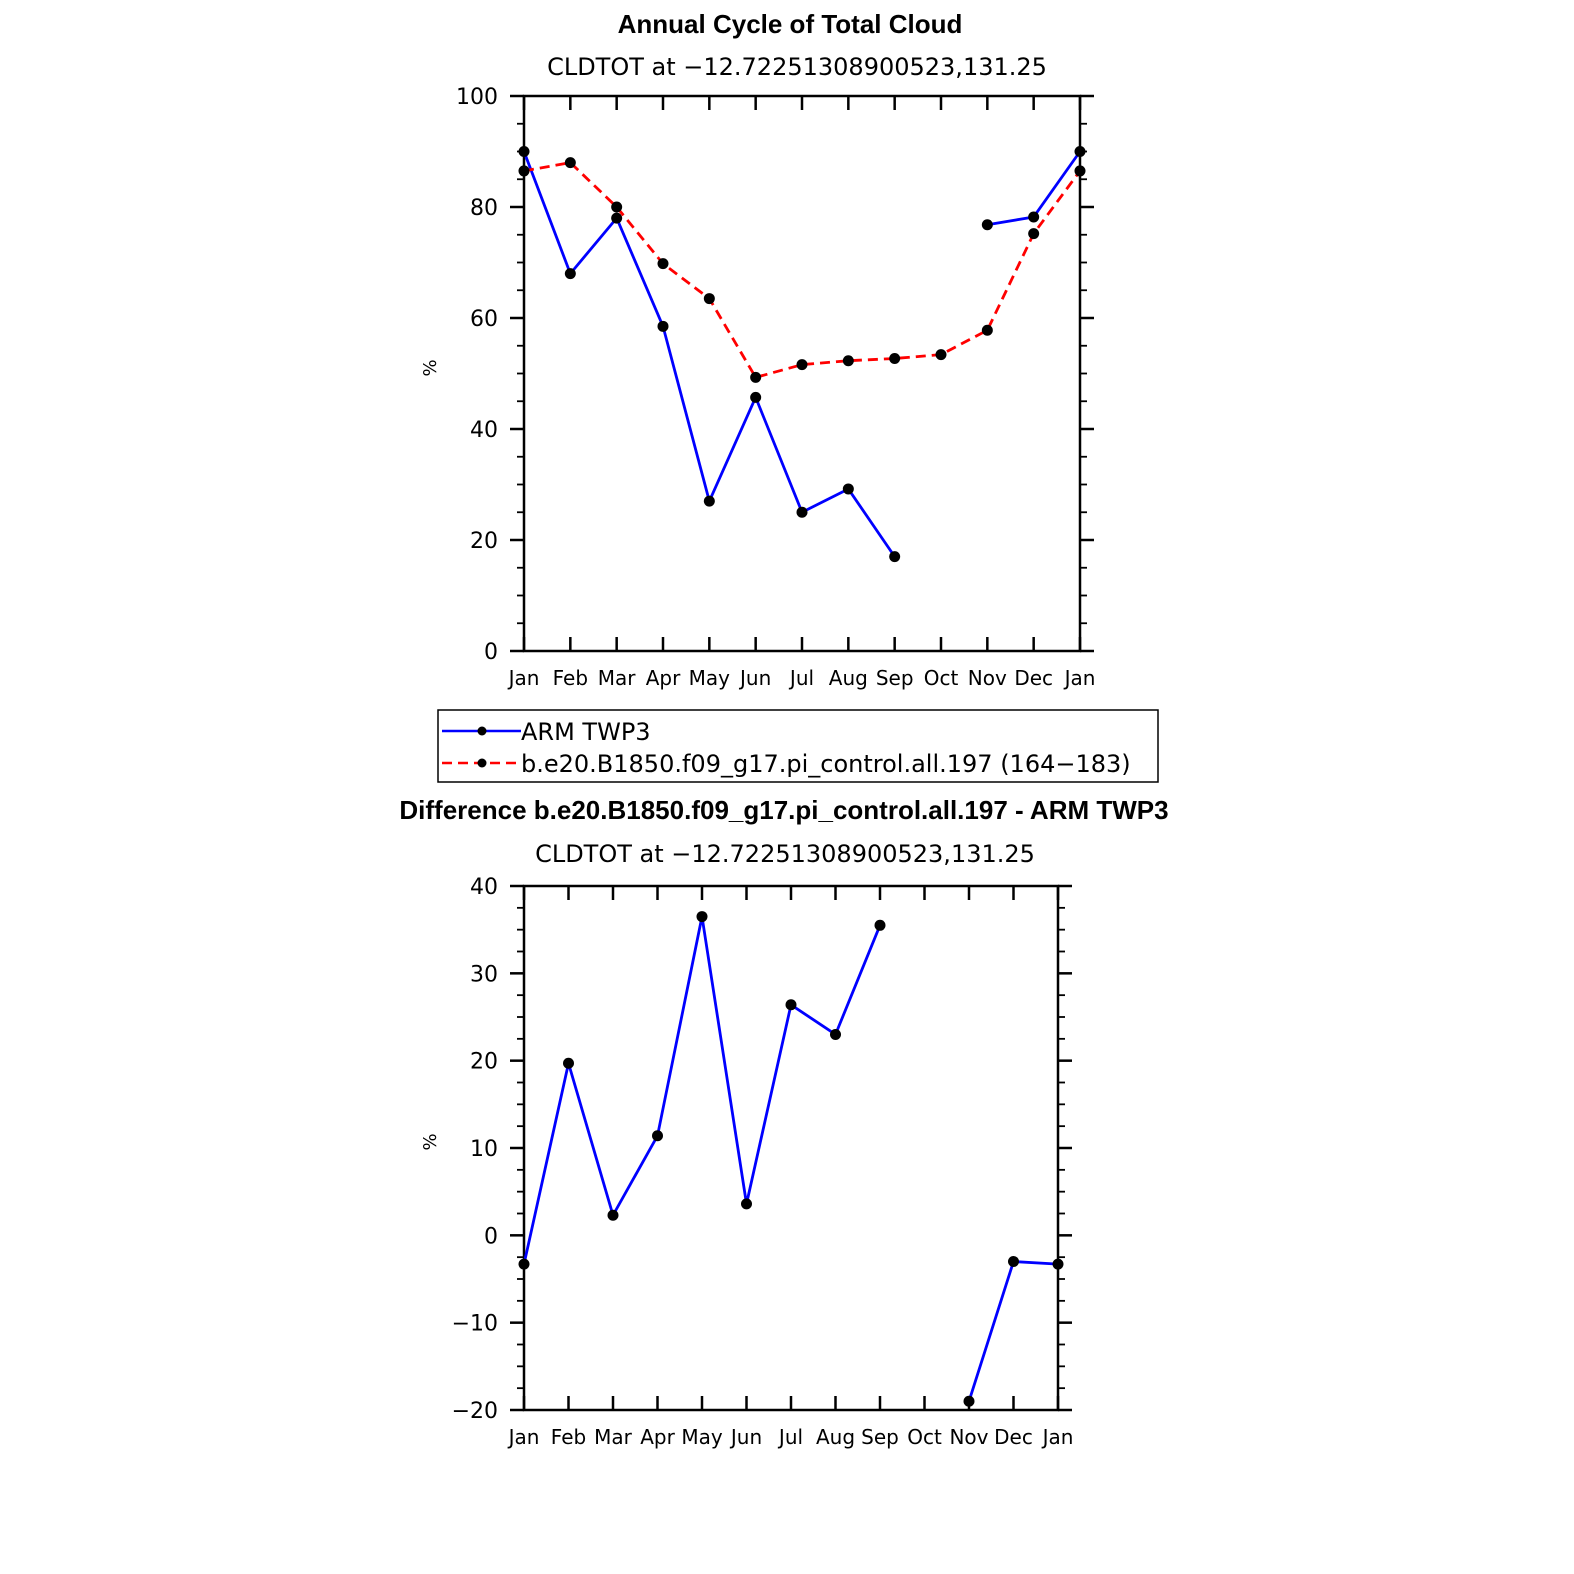 The height and width of the screenshot is (1574, 1574). Describe the element at coordinates (802, 270) in the screenshot. I see `series-line-secondary` at that location.